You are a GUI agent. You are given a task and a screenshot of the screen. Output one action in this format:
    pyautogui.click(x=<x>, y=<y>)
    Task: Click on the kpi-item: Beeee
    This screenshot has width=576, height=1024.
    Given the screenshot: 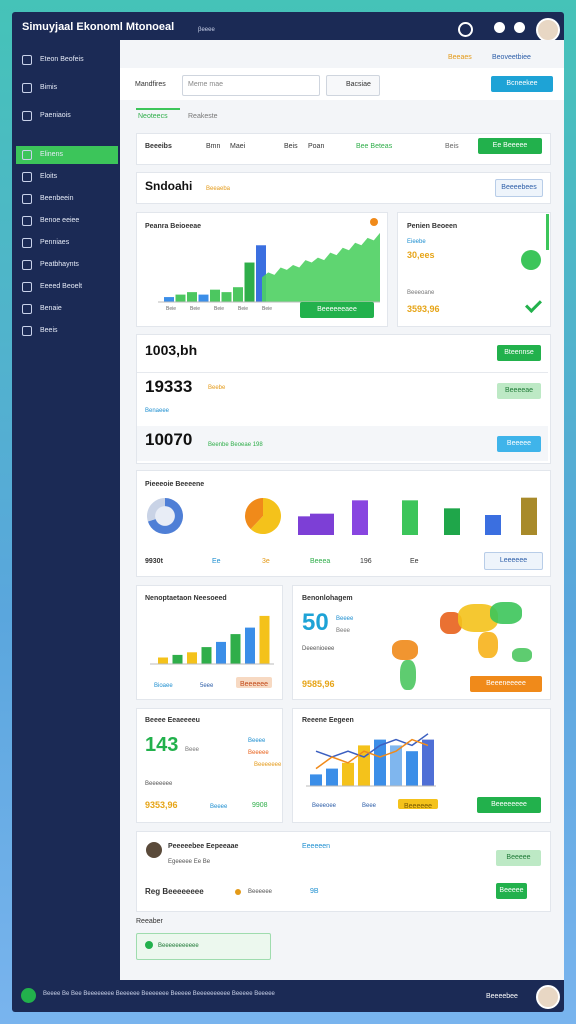 What is the action you would take?
    pyautogui.click(x=257, y=741)
    